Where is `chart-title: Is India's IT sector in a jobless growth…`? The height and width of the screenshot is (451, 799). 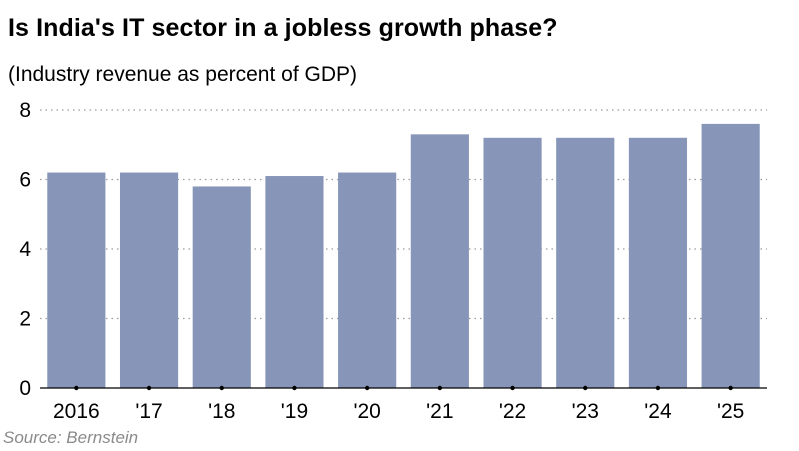 chart-title: Is India's IT sector in a jobless growth… is located at coordinates (283, 28).